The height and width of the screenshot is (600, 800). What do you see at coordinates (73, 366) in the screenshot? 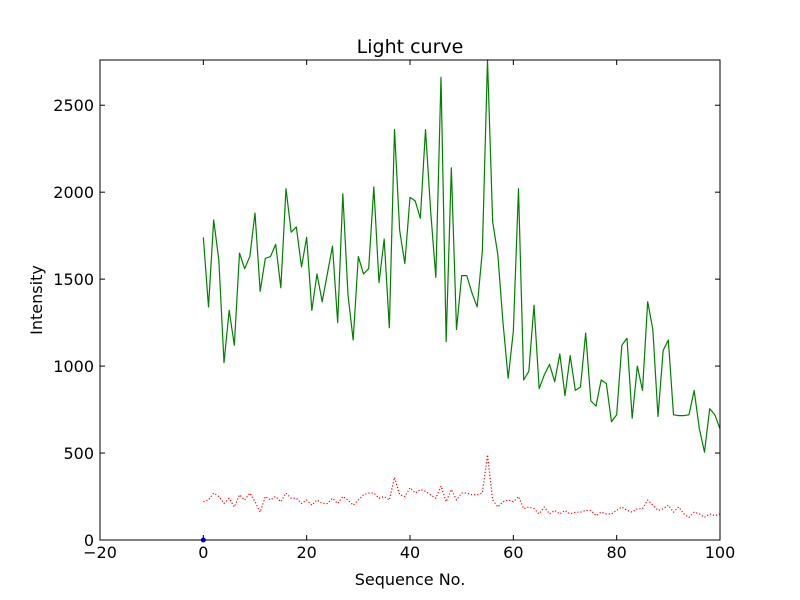
I see `y-tick-label: 1000` at bounding box center [73, 366].